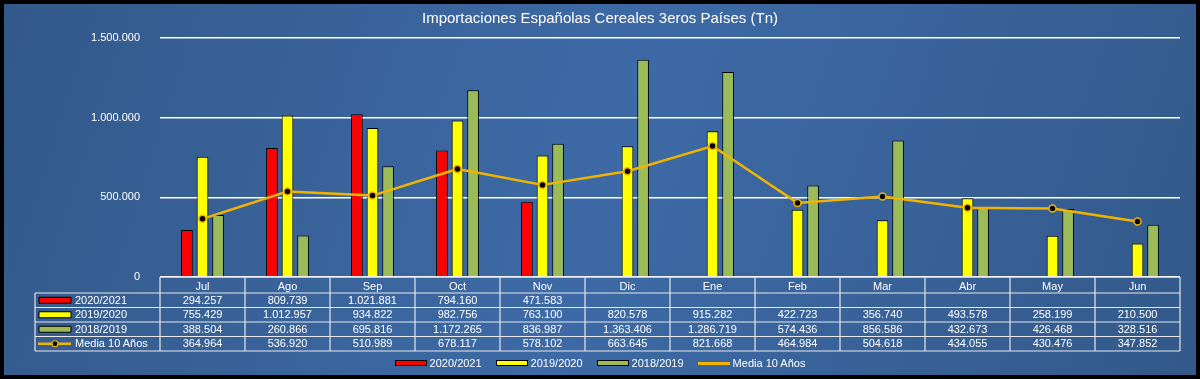 The width and height of the screenshot is (1200, 379). I want to click on legend-label: 2018/2019, so click(657, 363).